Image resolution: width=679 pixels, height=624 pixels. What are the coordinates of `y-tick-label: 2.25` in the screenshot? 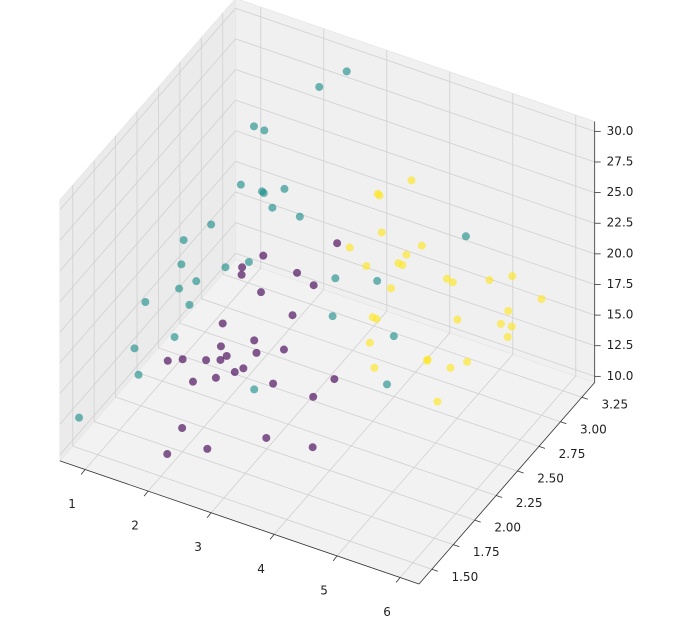 It's located at (529, 503).